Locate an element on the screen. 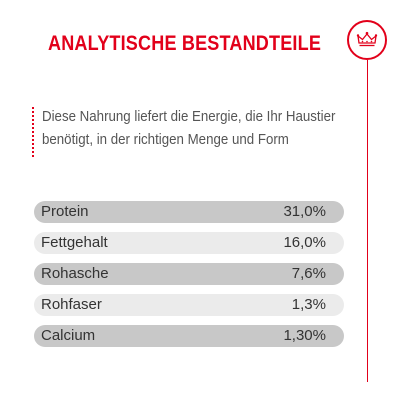 The height and width of the screenshot is (400, 400). row-value: 1,3% is located at coordinates (308, 304).